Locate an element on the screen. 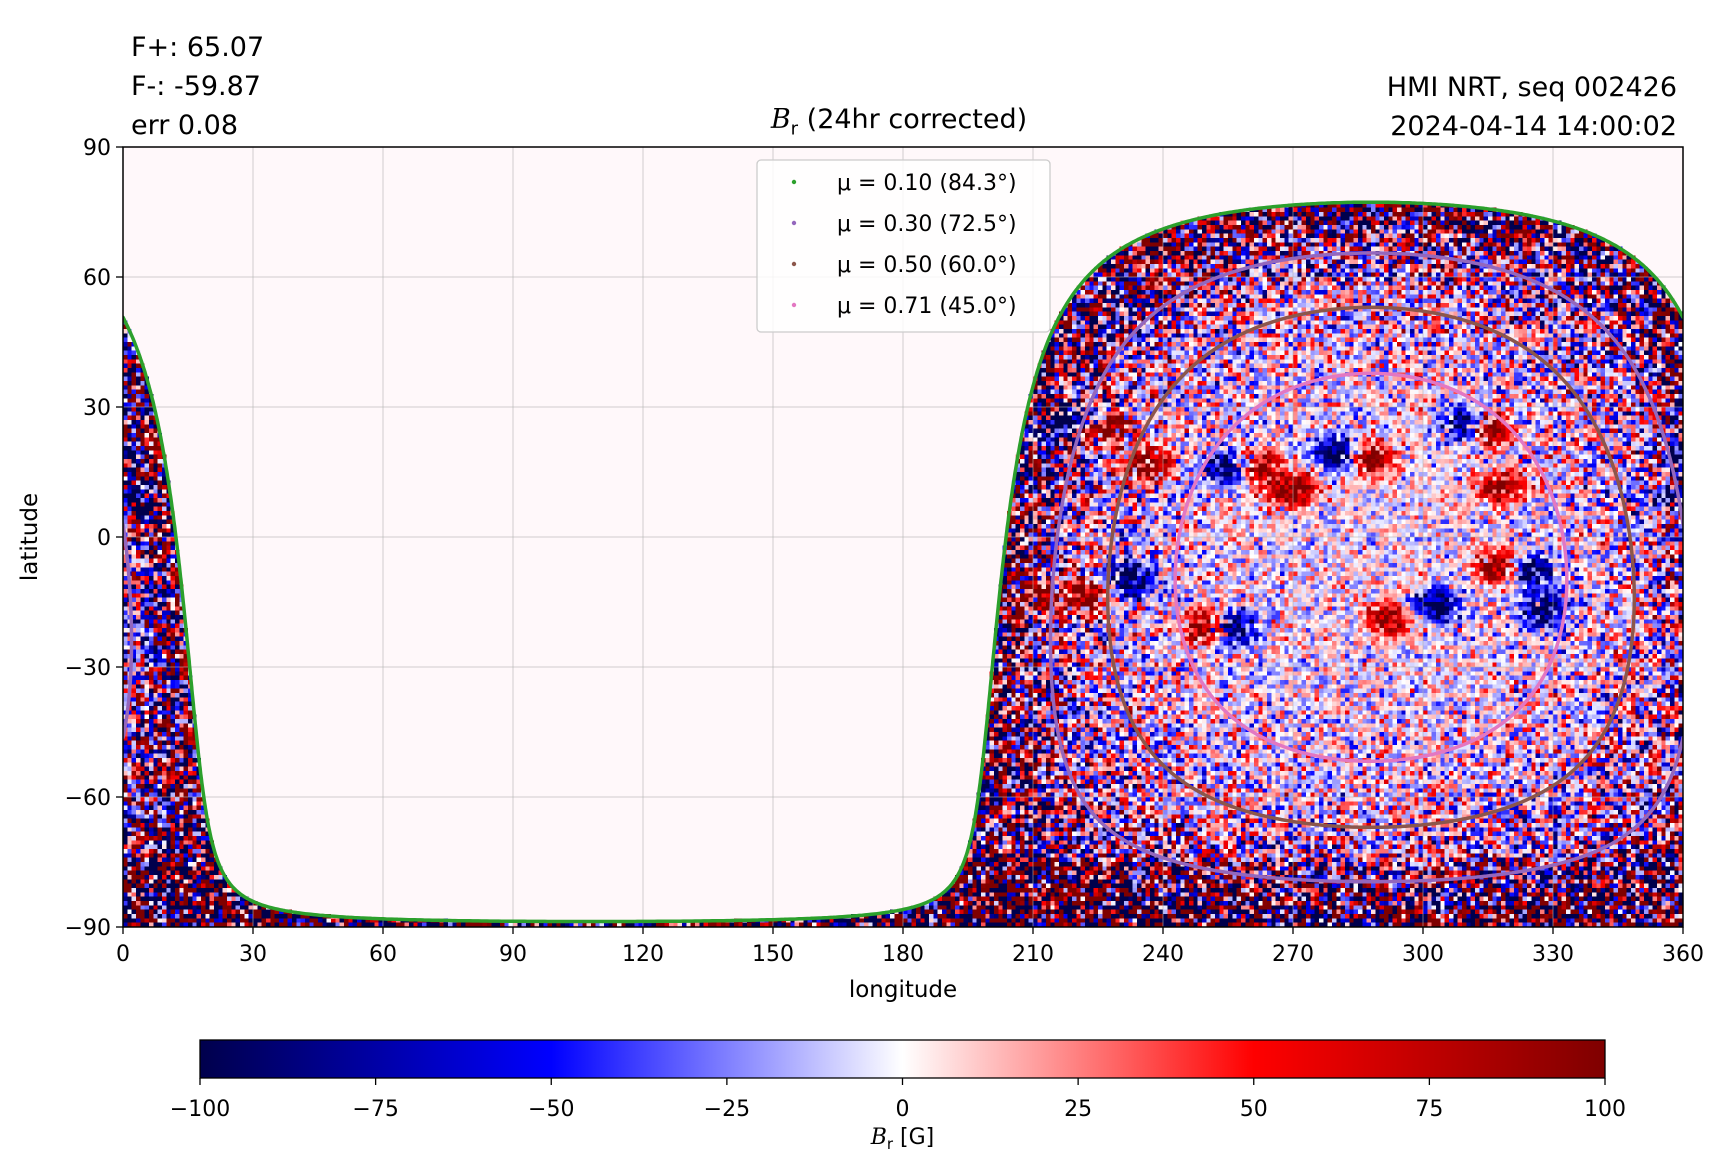 The image size is (1728, 1152). x-tick-label: 300 is located at coordinates (1423, 954).